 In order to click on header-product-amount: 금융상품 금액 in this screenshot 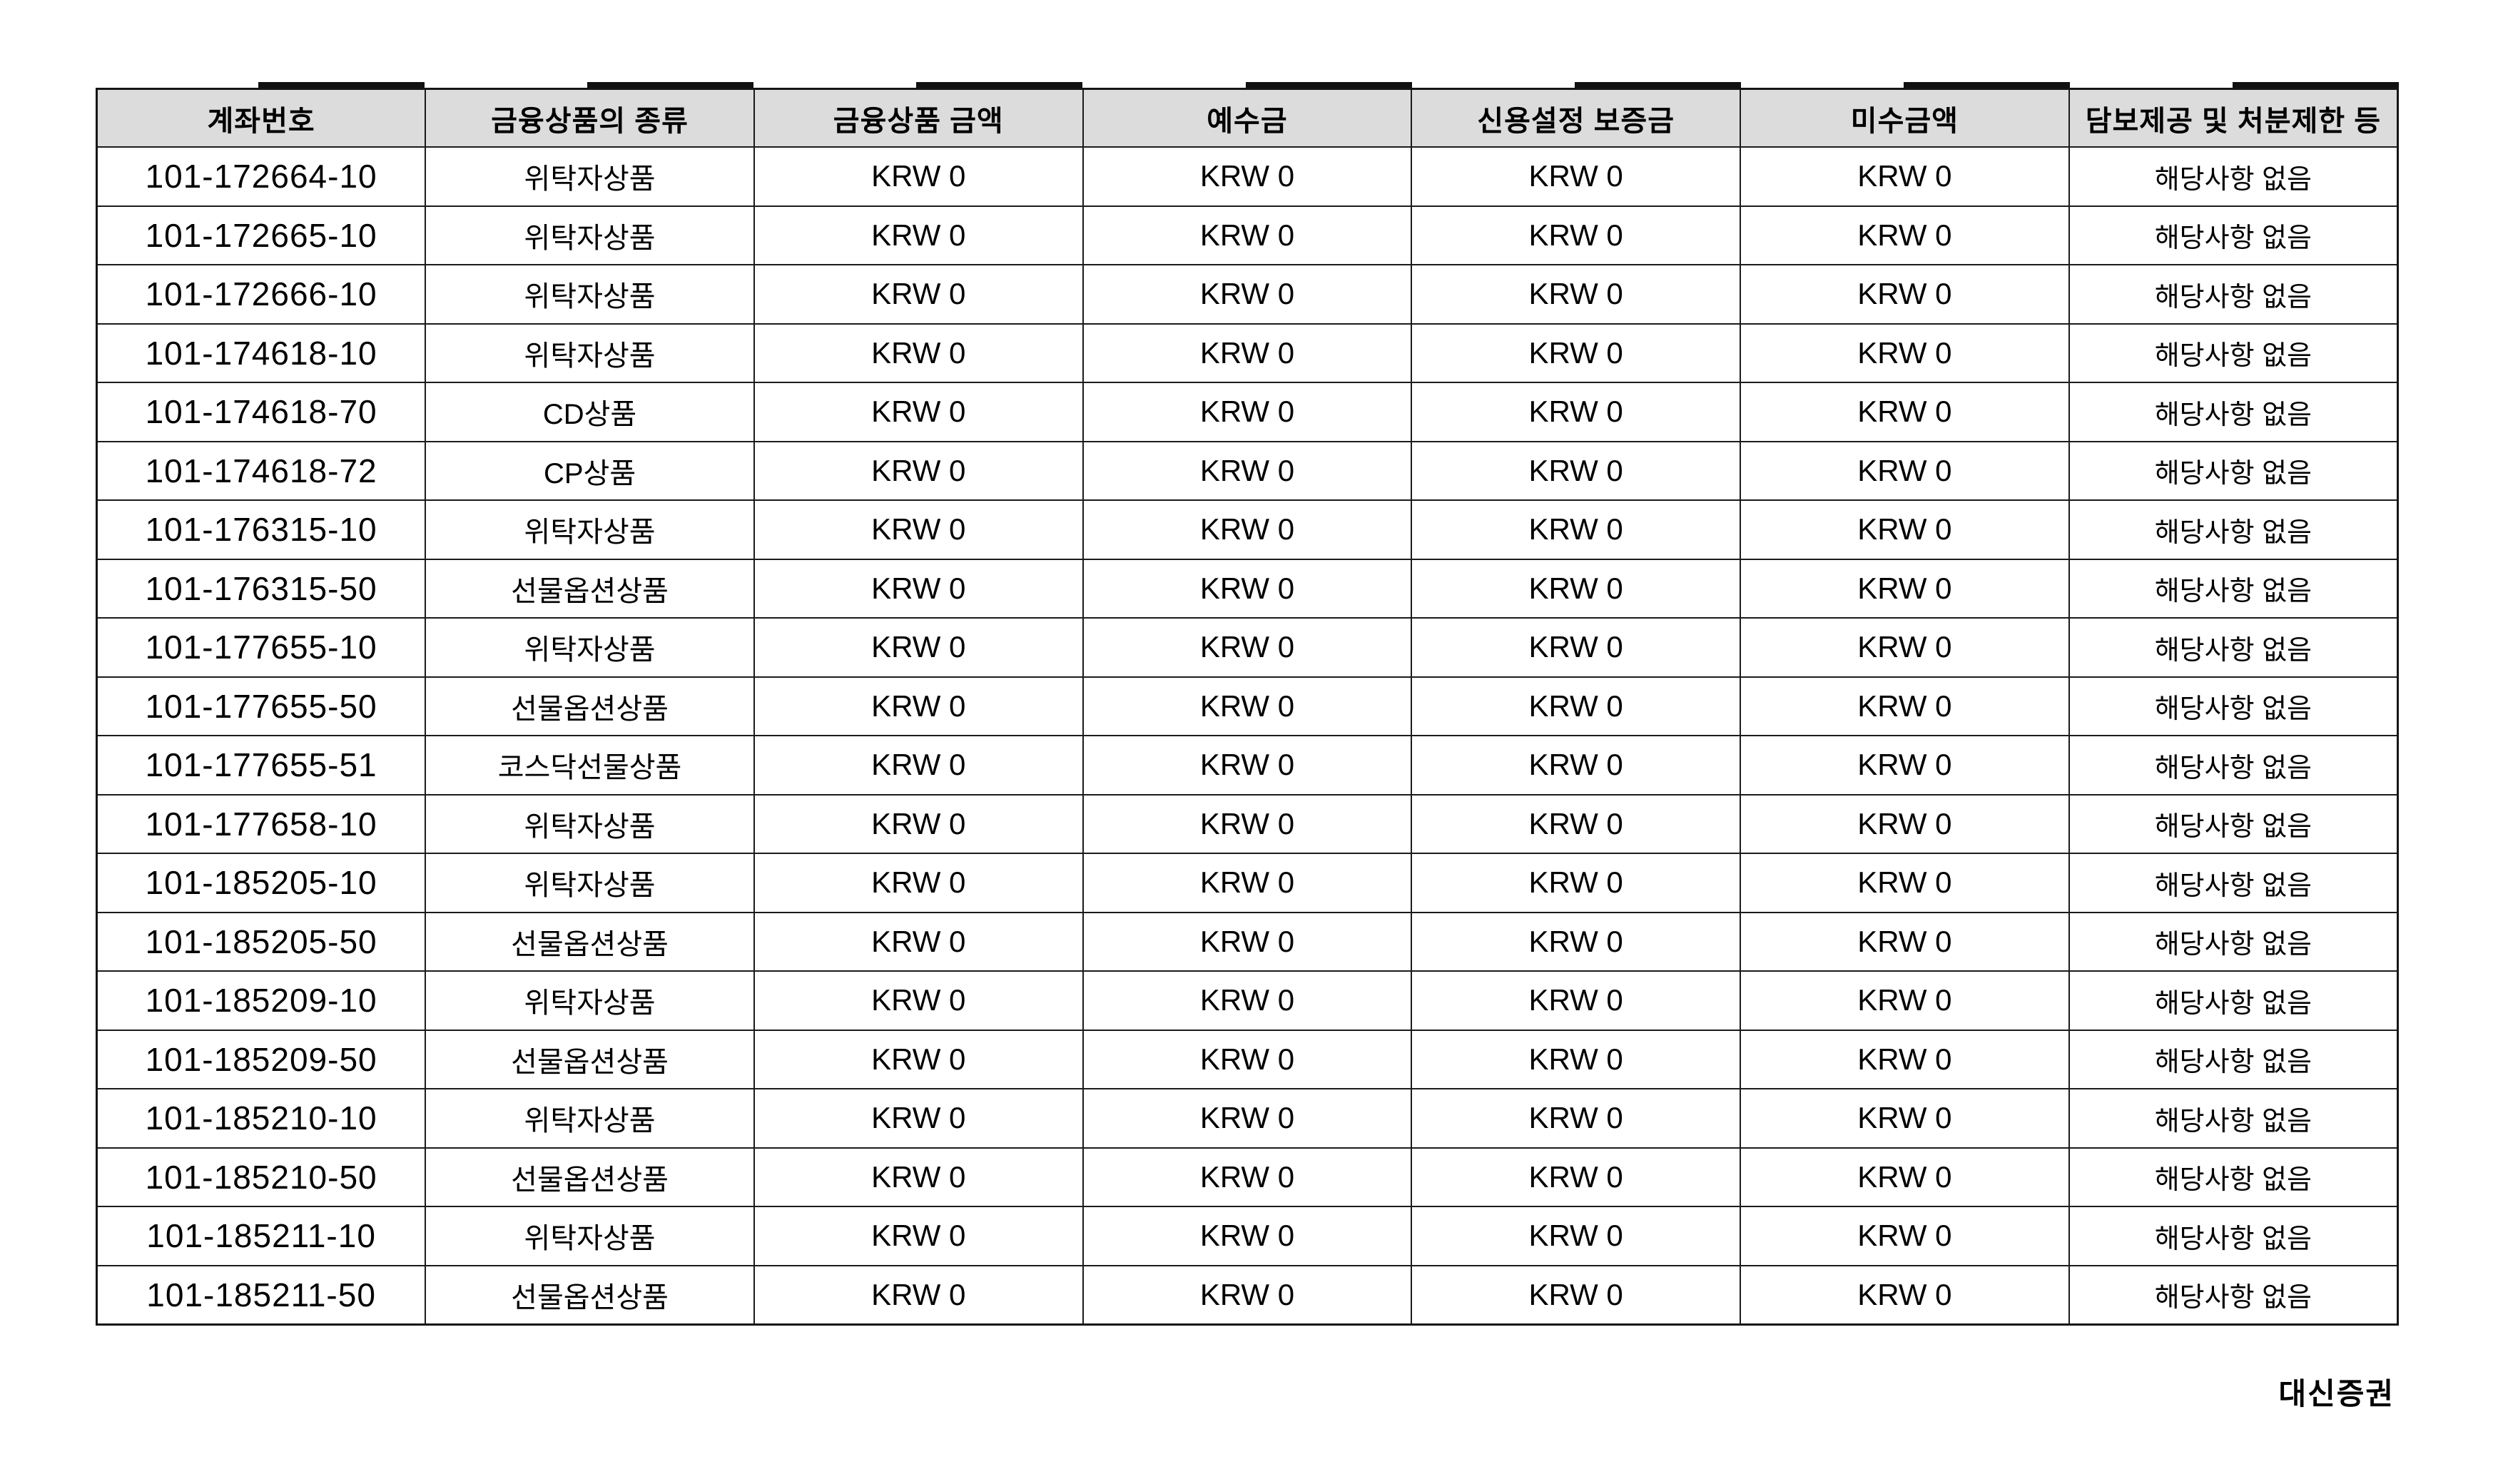, I will do `click(918, 118)`.